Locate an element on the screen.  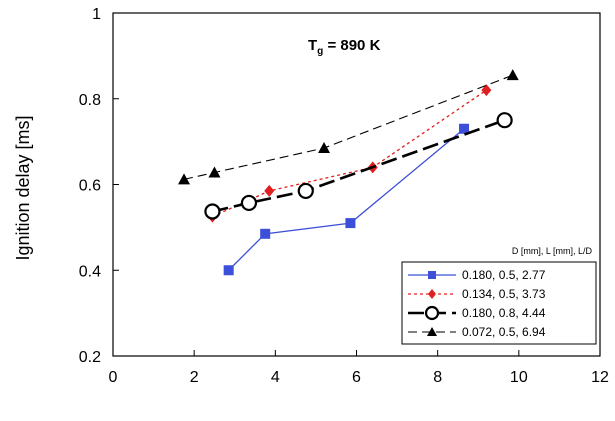
y-tick-label: 0.4 is located at coordinates (90, 271).